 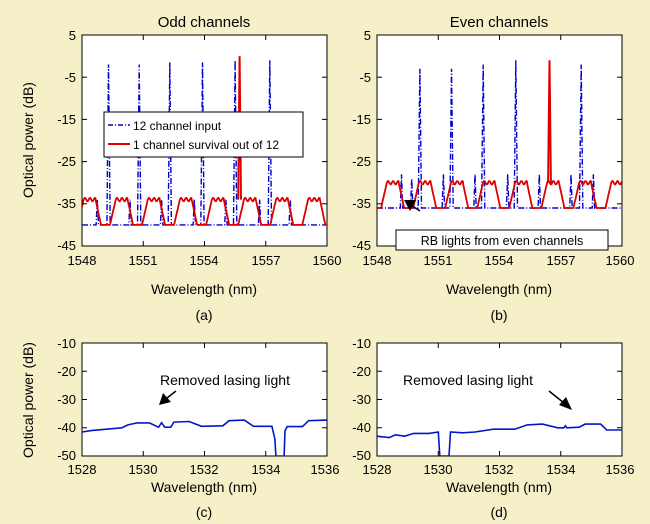 What do you see at coordinates (499, 134) in the screenshot?
I see `series-input-b` at bounding box center [499, 134].